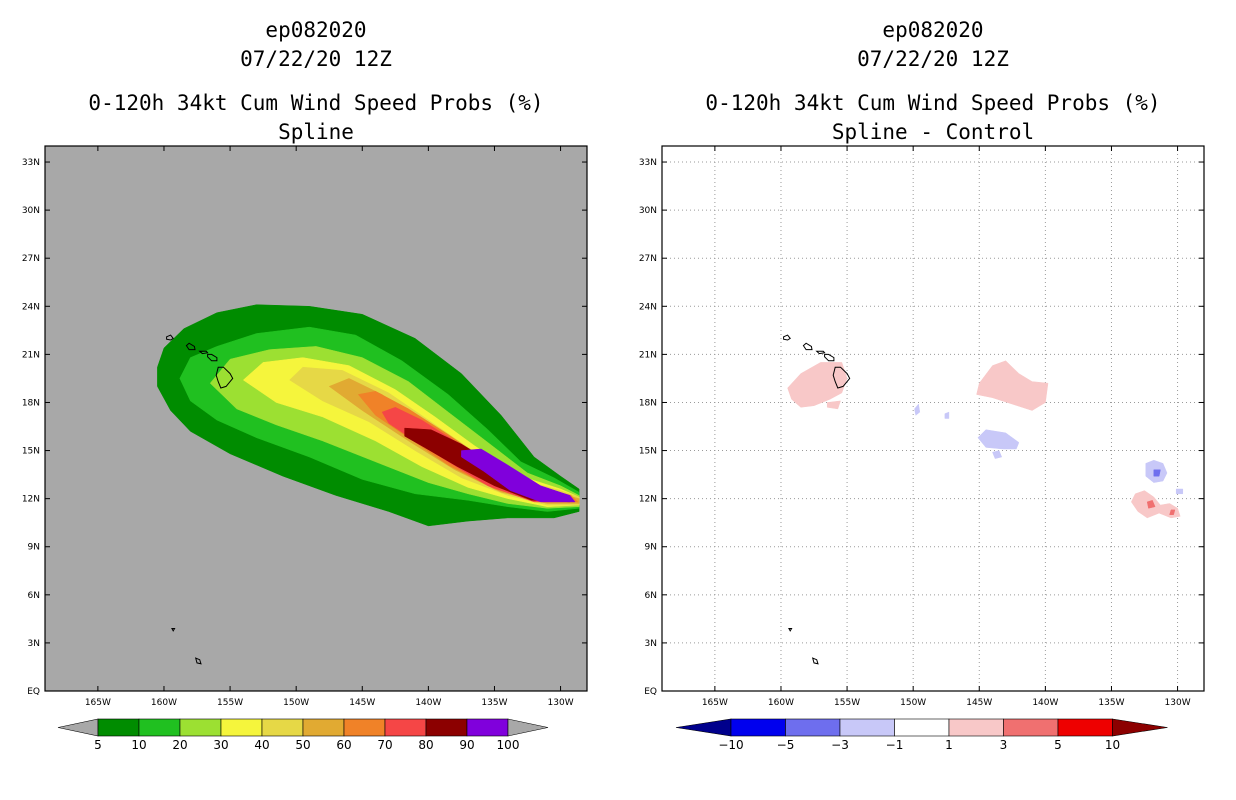  I want to click on colorbar-label: 70, so click(384, 745).